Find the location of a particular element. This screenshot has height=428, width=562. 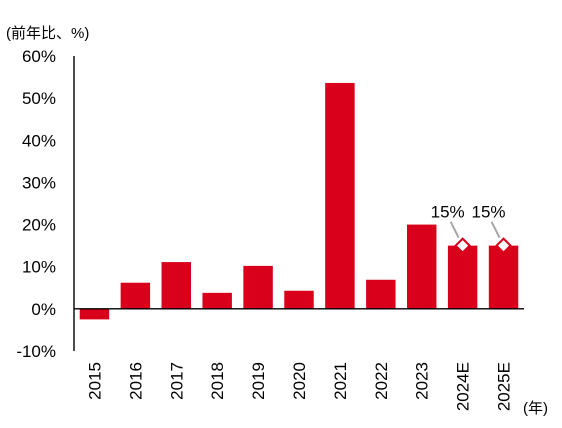

bar-2024E is located at coordinates (462, 277).